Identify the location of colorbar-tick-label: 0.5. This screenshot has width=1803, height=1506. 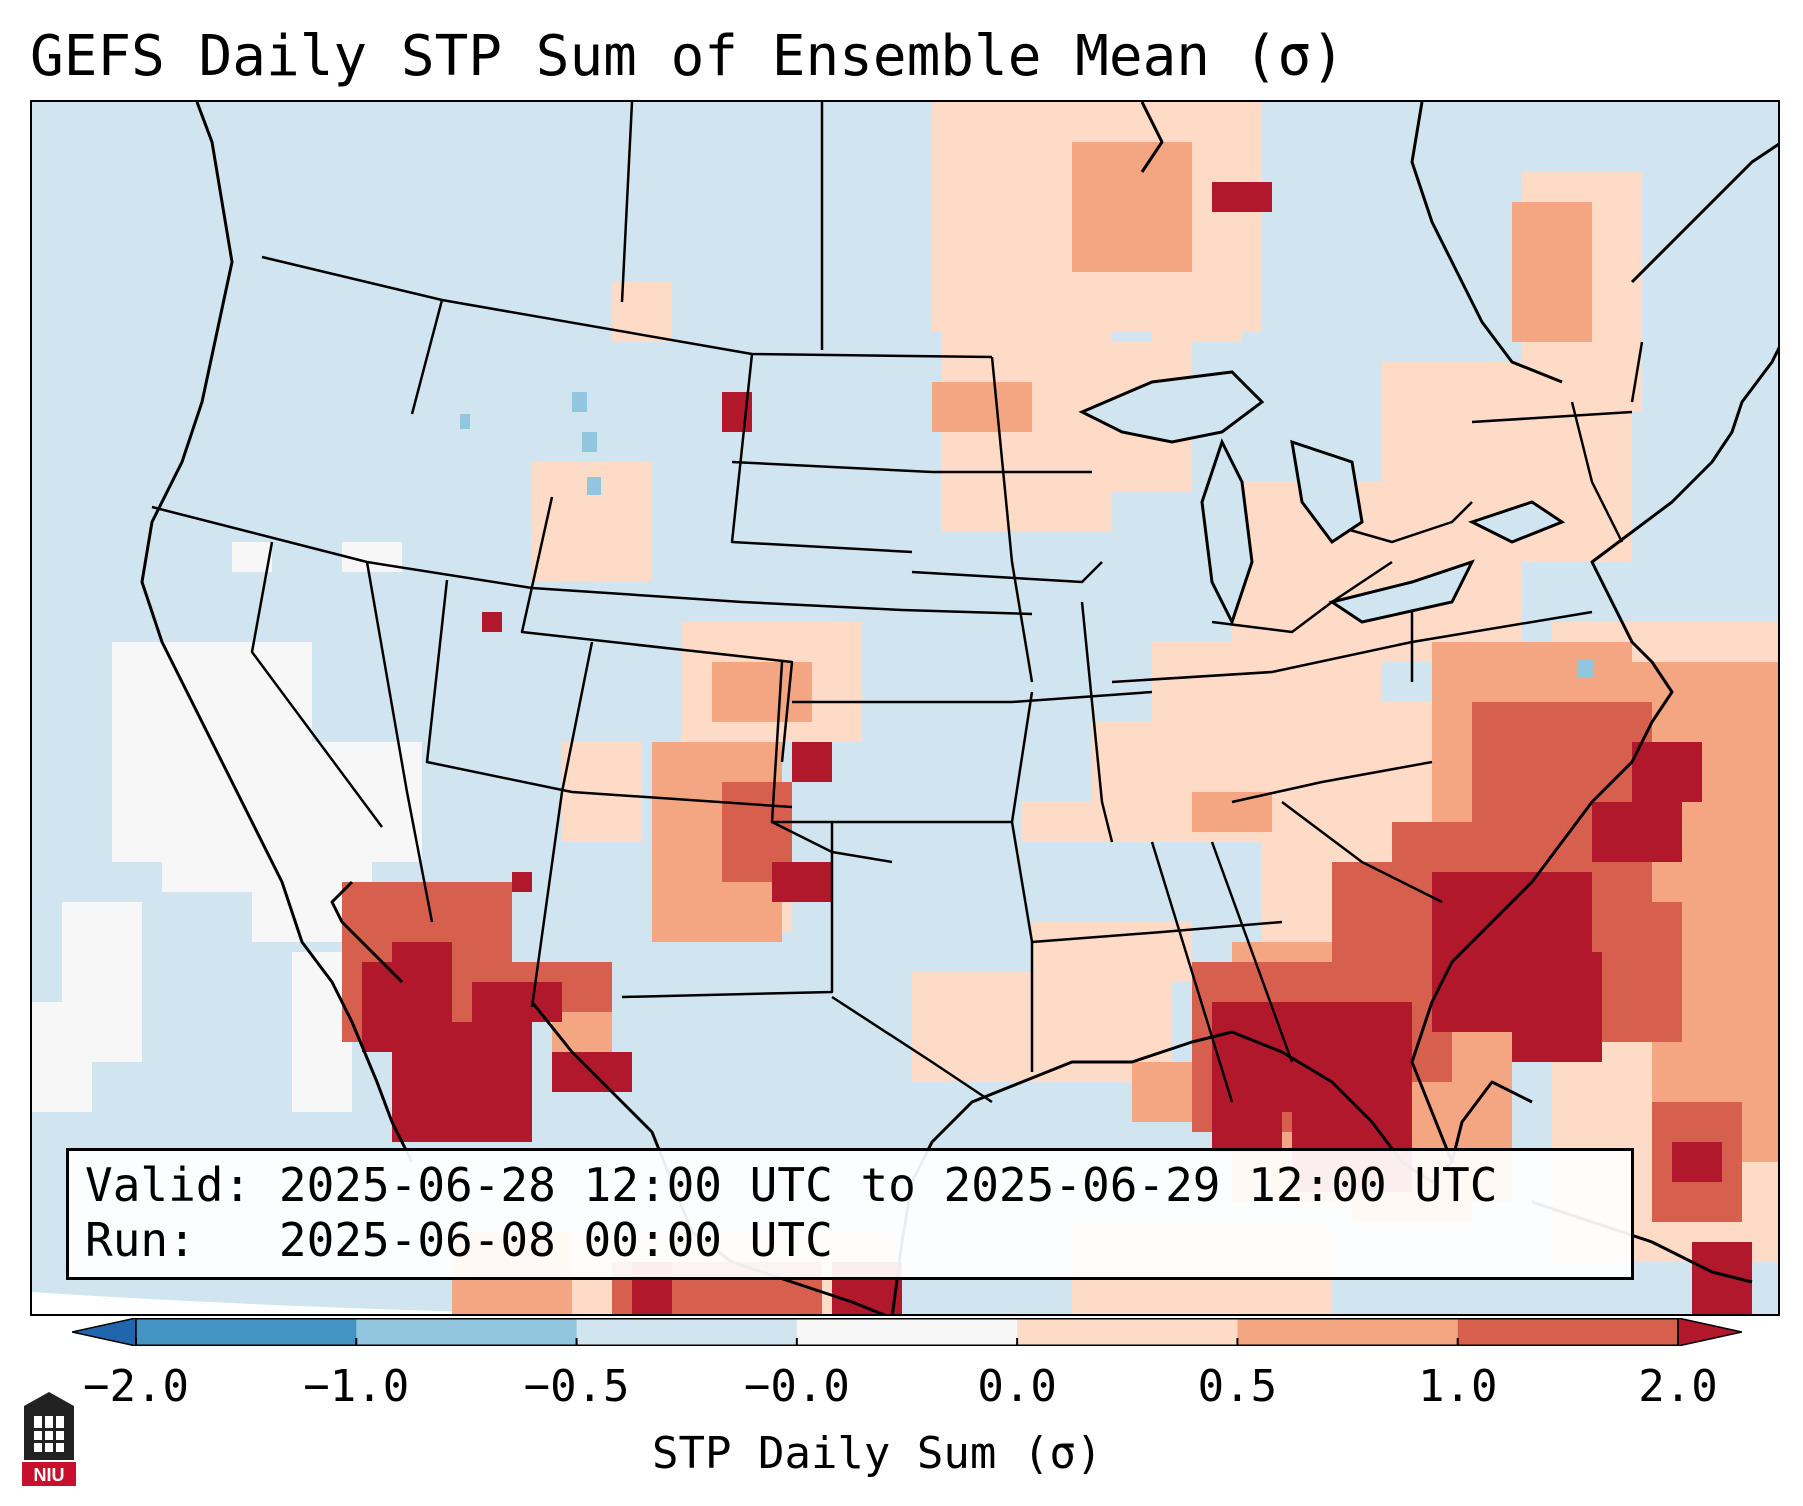
(1237, 1386).